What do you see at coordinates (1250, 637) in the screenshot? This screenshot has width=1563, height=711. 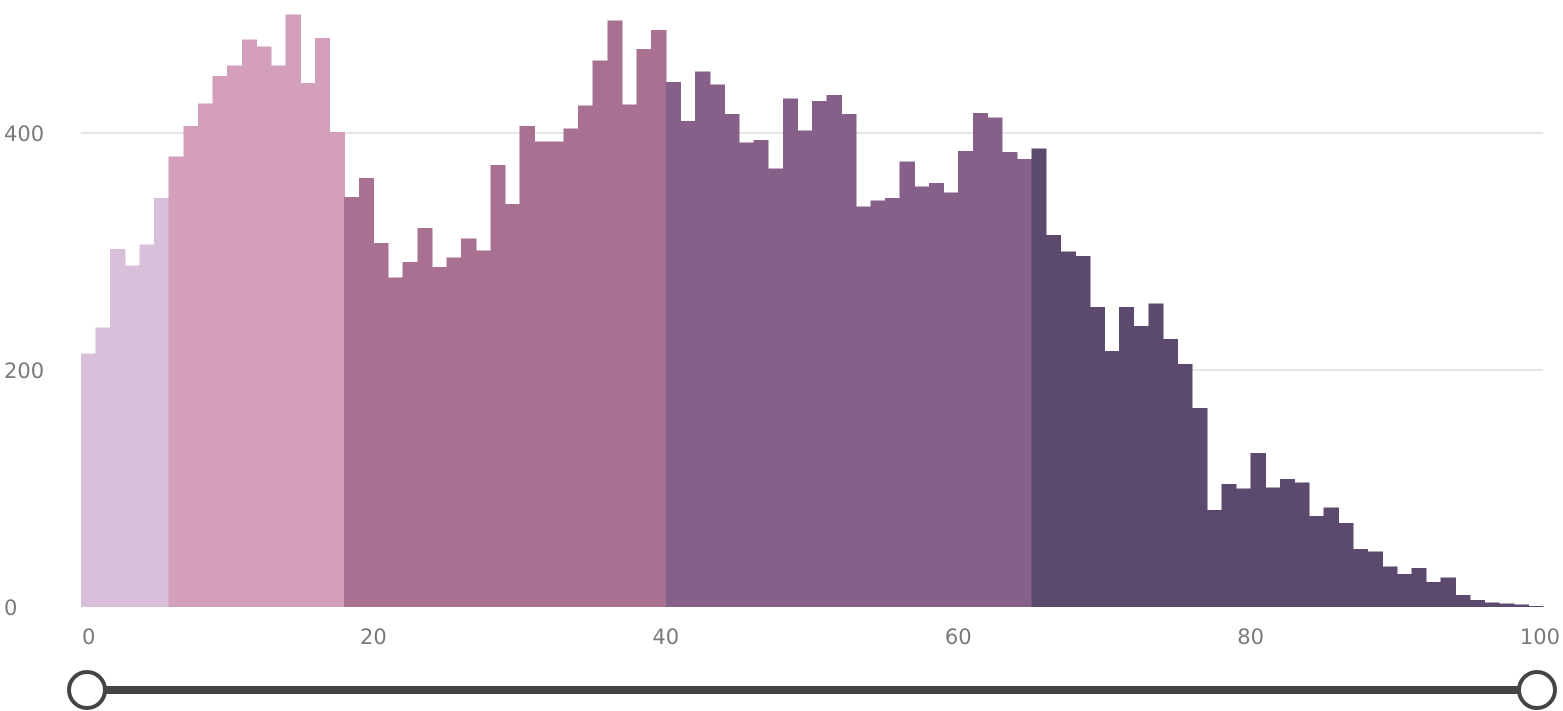 I see `x-tick-label: 80` at bounding box center [1250, 637].